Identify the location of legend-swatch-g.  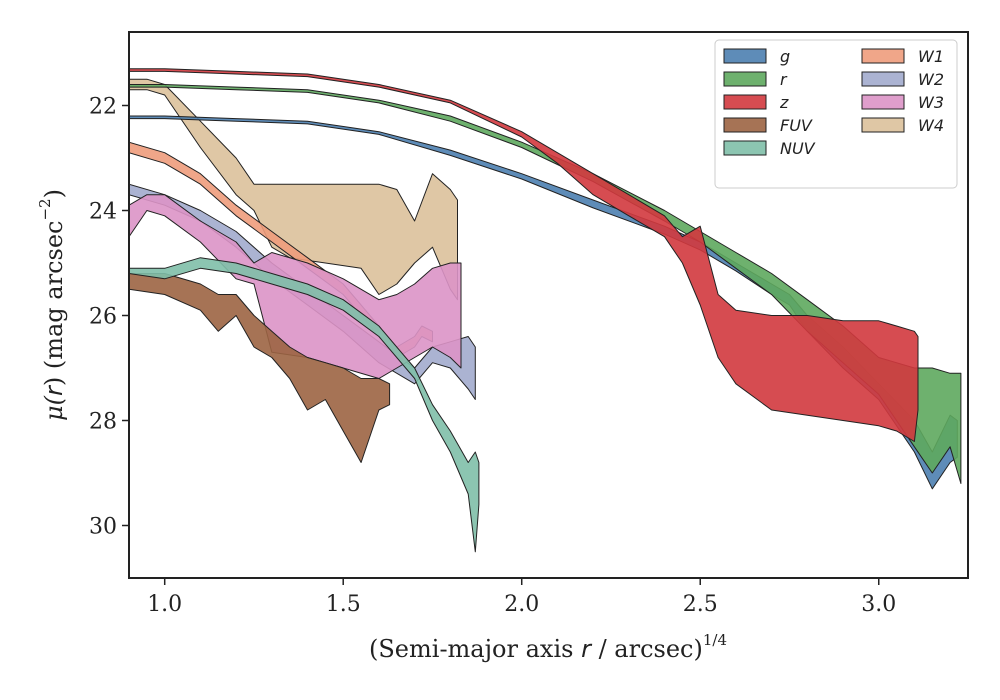
(745, 56).